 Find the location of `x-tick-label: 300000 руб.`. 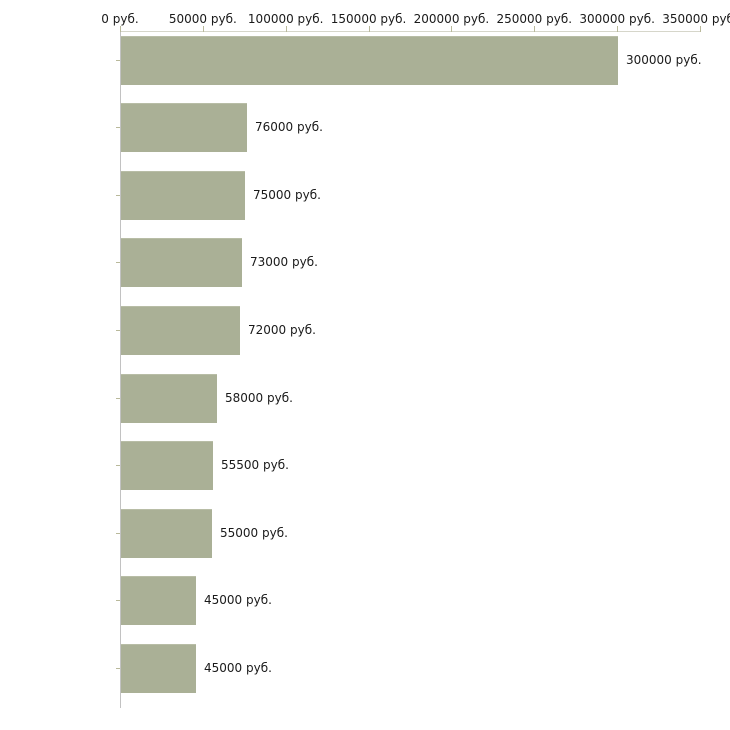

x-tick-label: 300000 руб. is located at coordinates (617, 19).